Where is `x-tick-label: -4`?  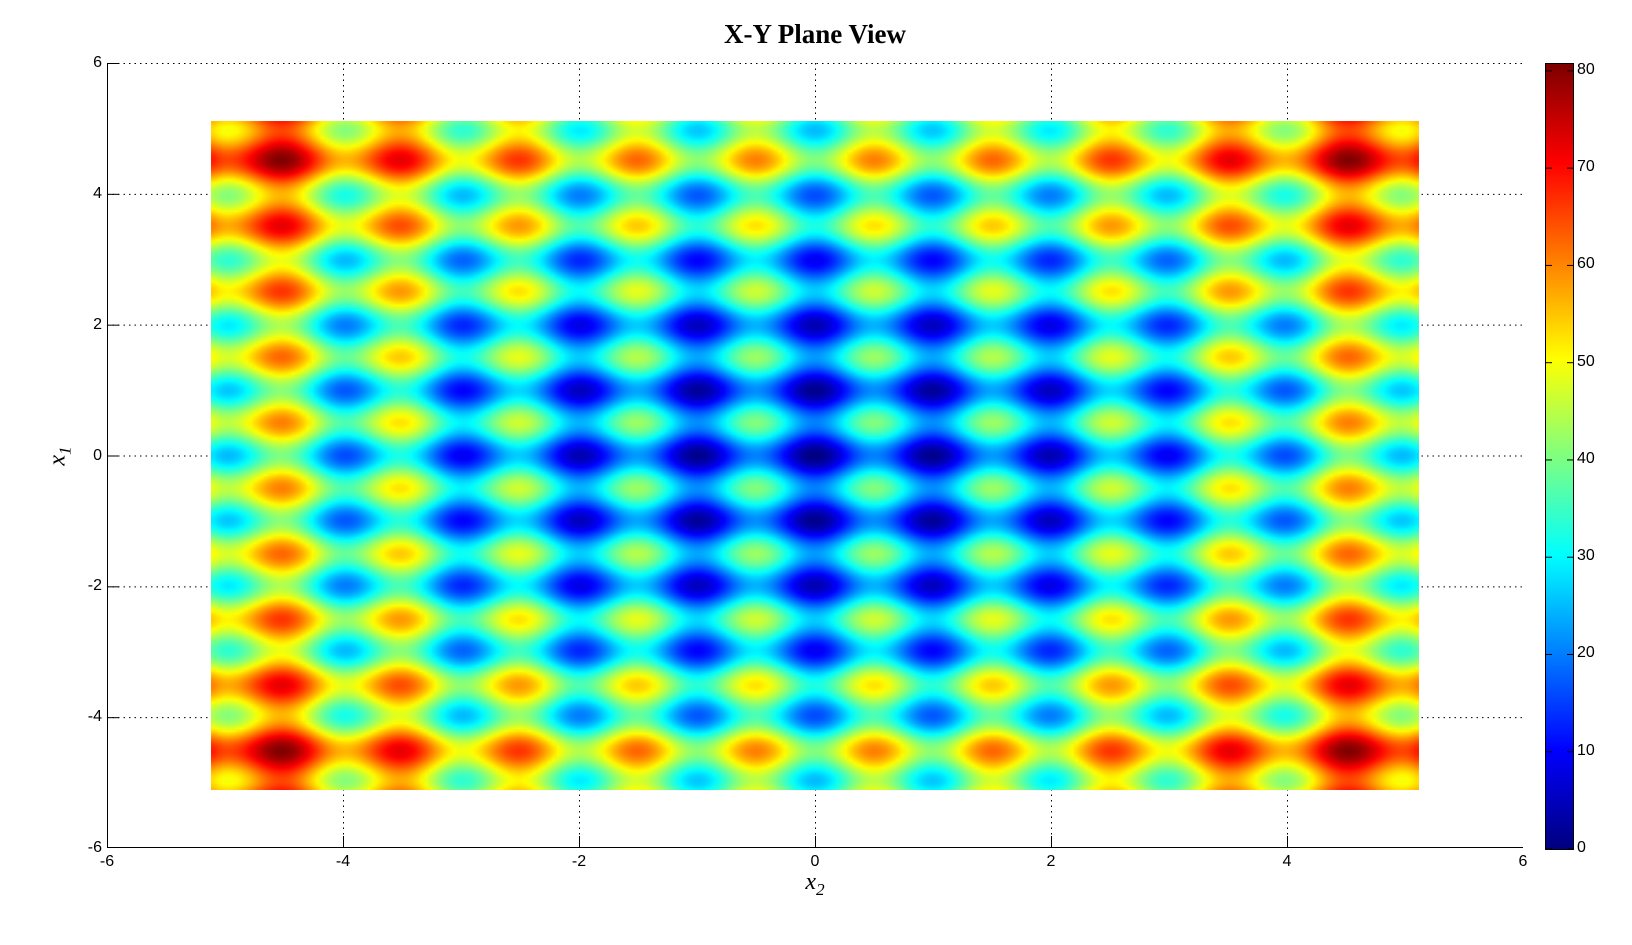 x-tick-label: -4 is located at coordinates (343, 861).